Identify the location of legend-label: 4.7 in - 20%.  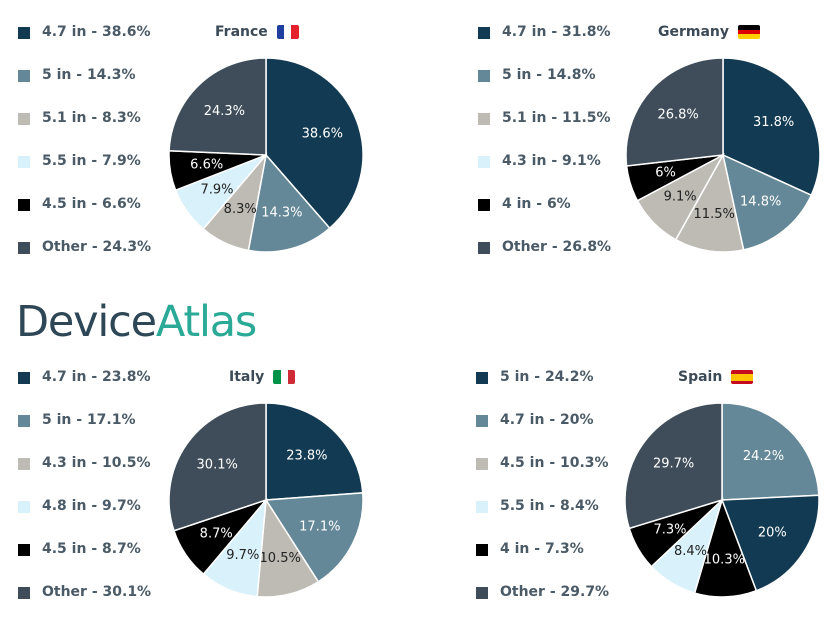
(547, 420).